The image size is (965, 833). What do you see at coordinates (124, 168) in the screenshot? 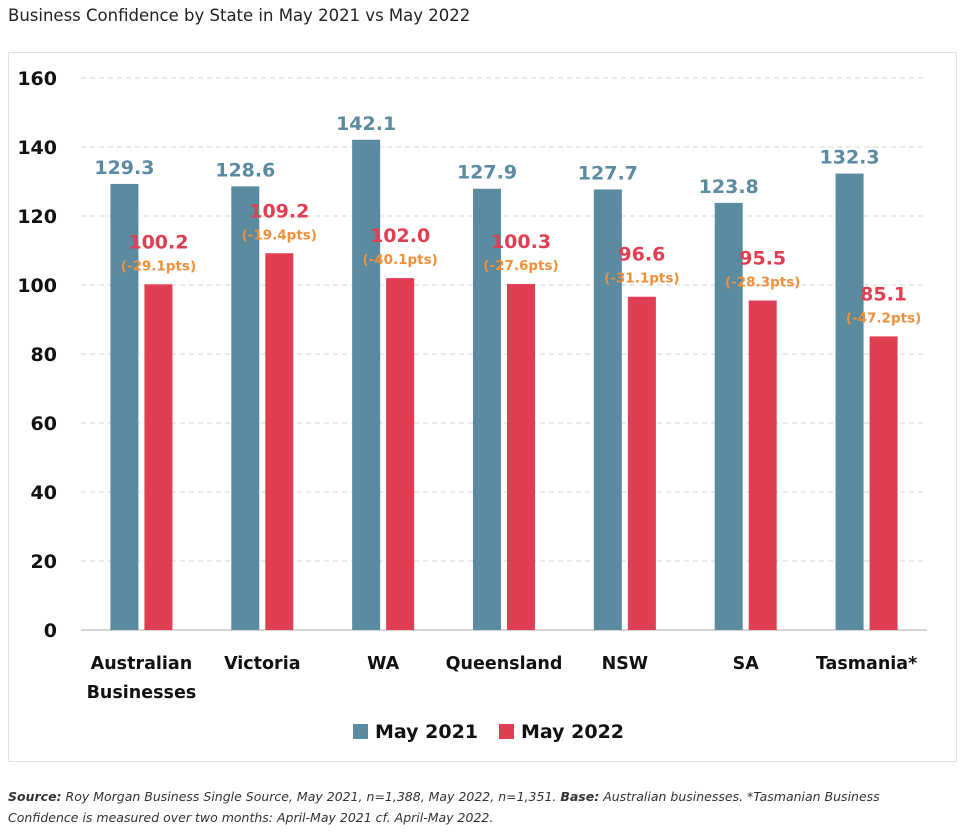
I see `data-label-may-2021: 129.3` at bounding box center [124, 168].